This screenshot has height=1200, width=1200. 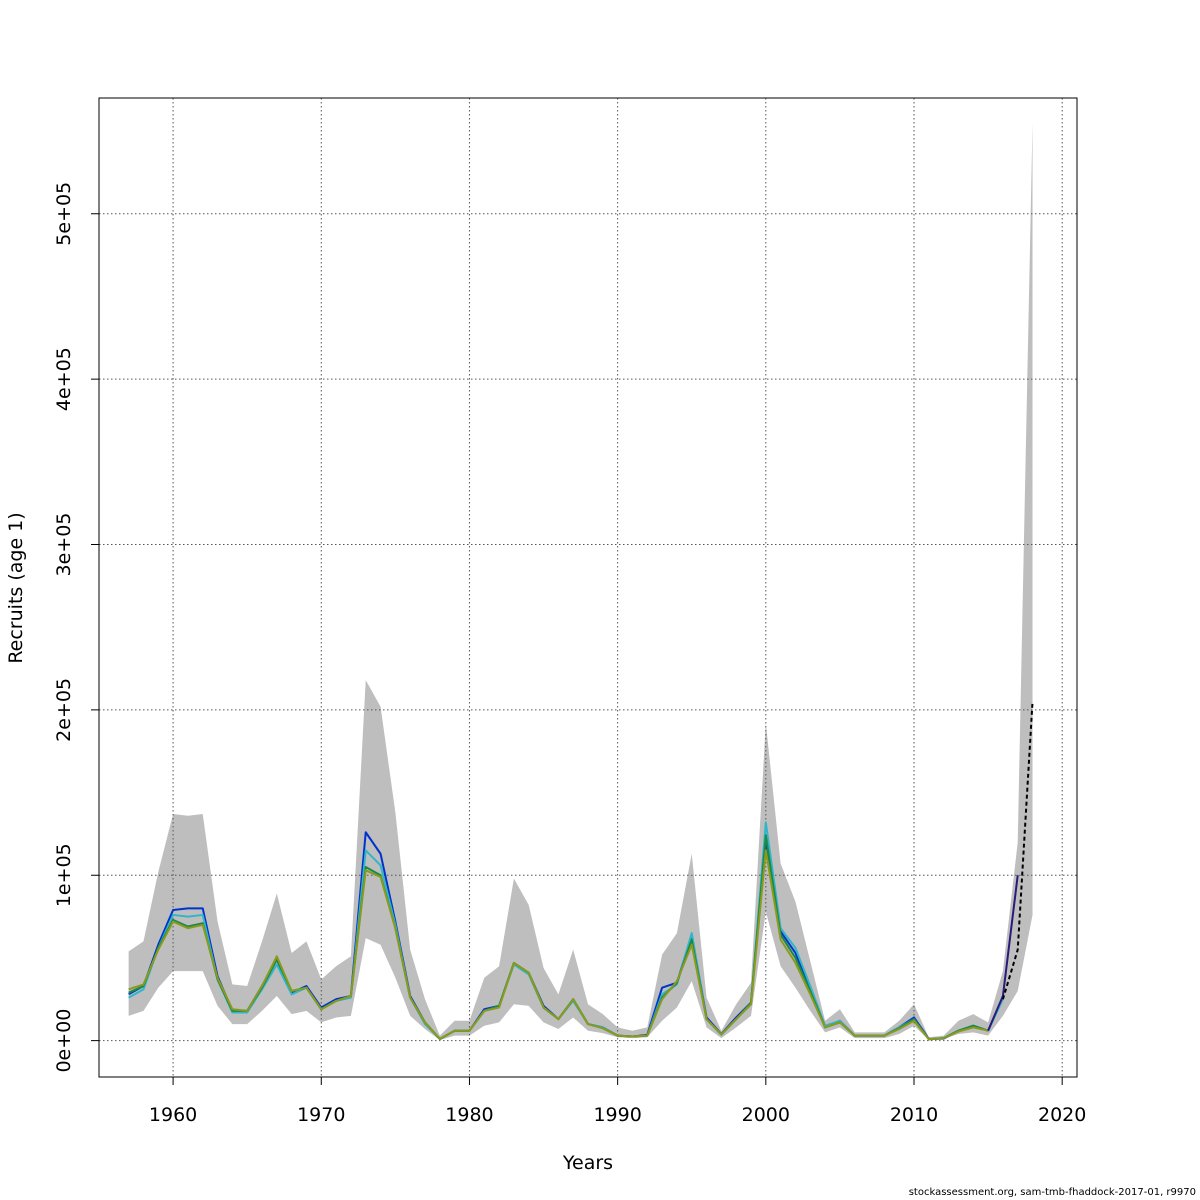 I want to click on y-tick-label: 4e+05, so click(x=64, y=379).